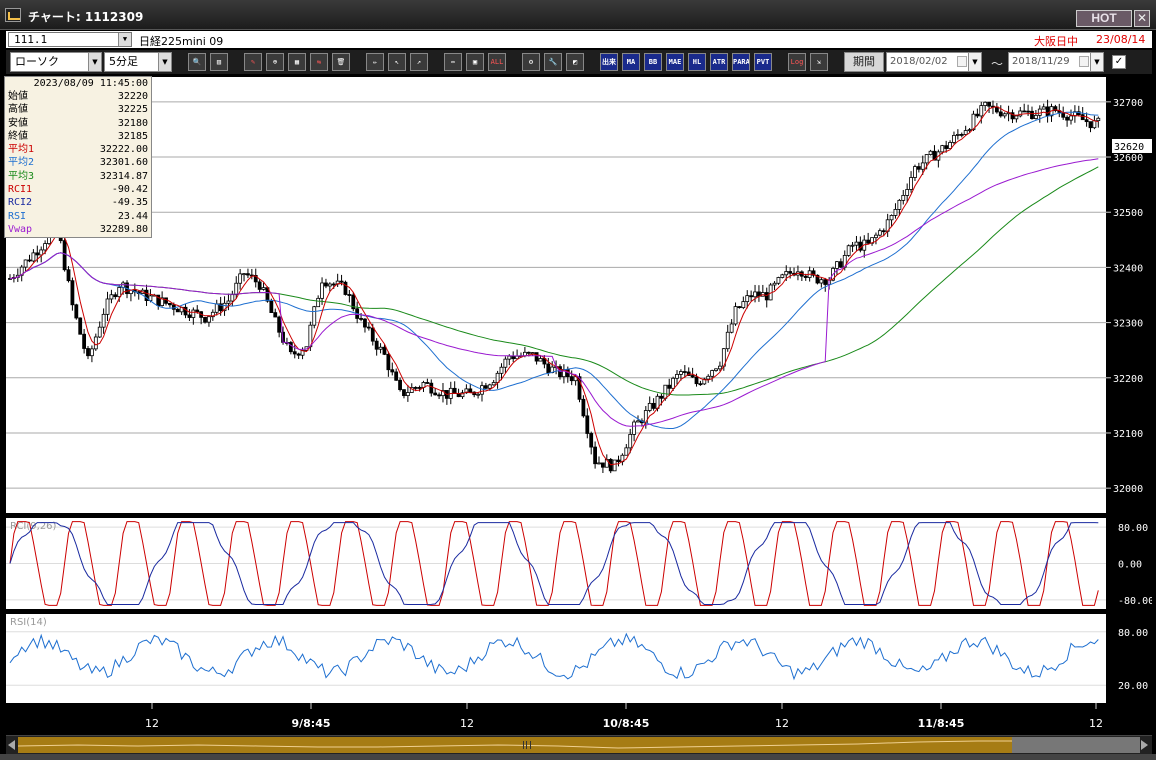 The height and width of the screenshot is (760, 1156). I want to click on log-button: Log, so click(797, 62).